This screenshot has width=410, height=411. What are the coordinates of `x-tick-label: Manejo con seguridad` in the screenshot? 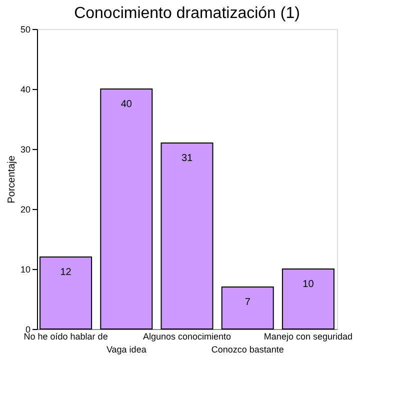 It's located at (308, 337).